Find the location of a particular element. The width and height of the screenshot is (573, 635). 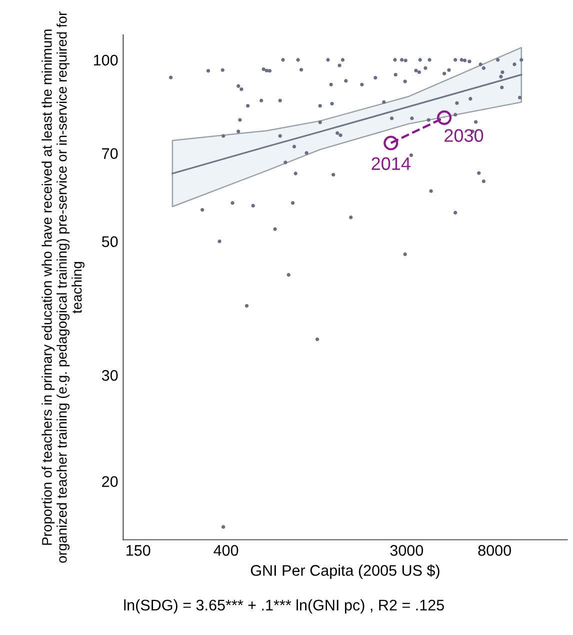

x-tick-label: 150 is located at coordinates (138, 550).